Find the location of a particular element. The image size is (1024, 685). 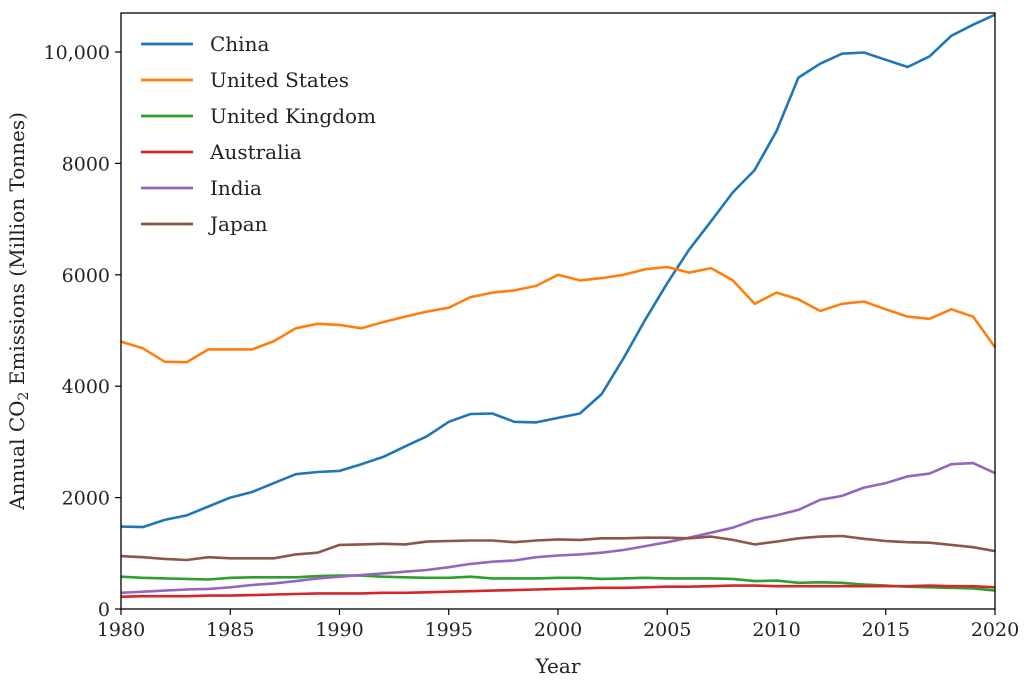

x-axis: 1980 1985 1990 1995 2000 2005 2010 2015 2020 is located at coordinates (558, 625).